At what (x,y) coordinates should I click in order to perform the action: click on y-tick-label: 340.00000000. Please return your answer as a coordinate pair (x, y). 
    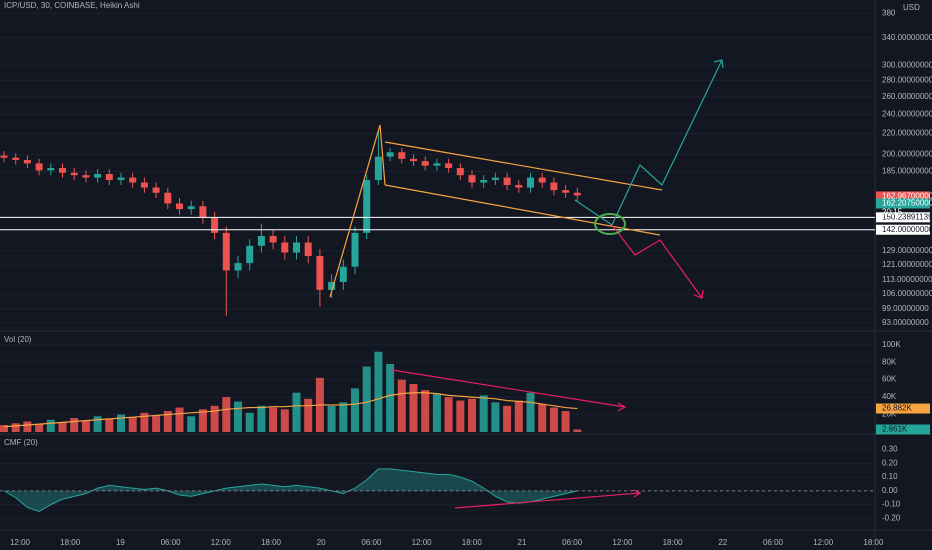
    Looking at the image, I should click on (907, 37).